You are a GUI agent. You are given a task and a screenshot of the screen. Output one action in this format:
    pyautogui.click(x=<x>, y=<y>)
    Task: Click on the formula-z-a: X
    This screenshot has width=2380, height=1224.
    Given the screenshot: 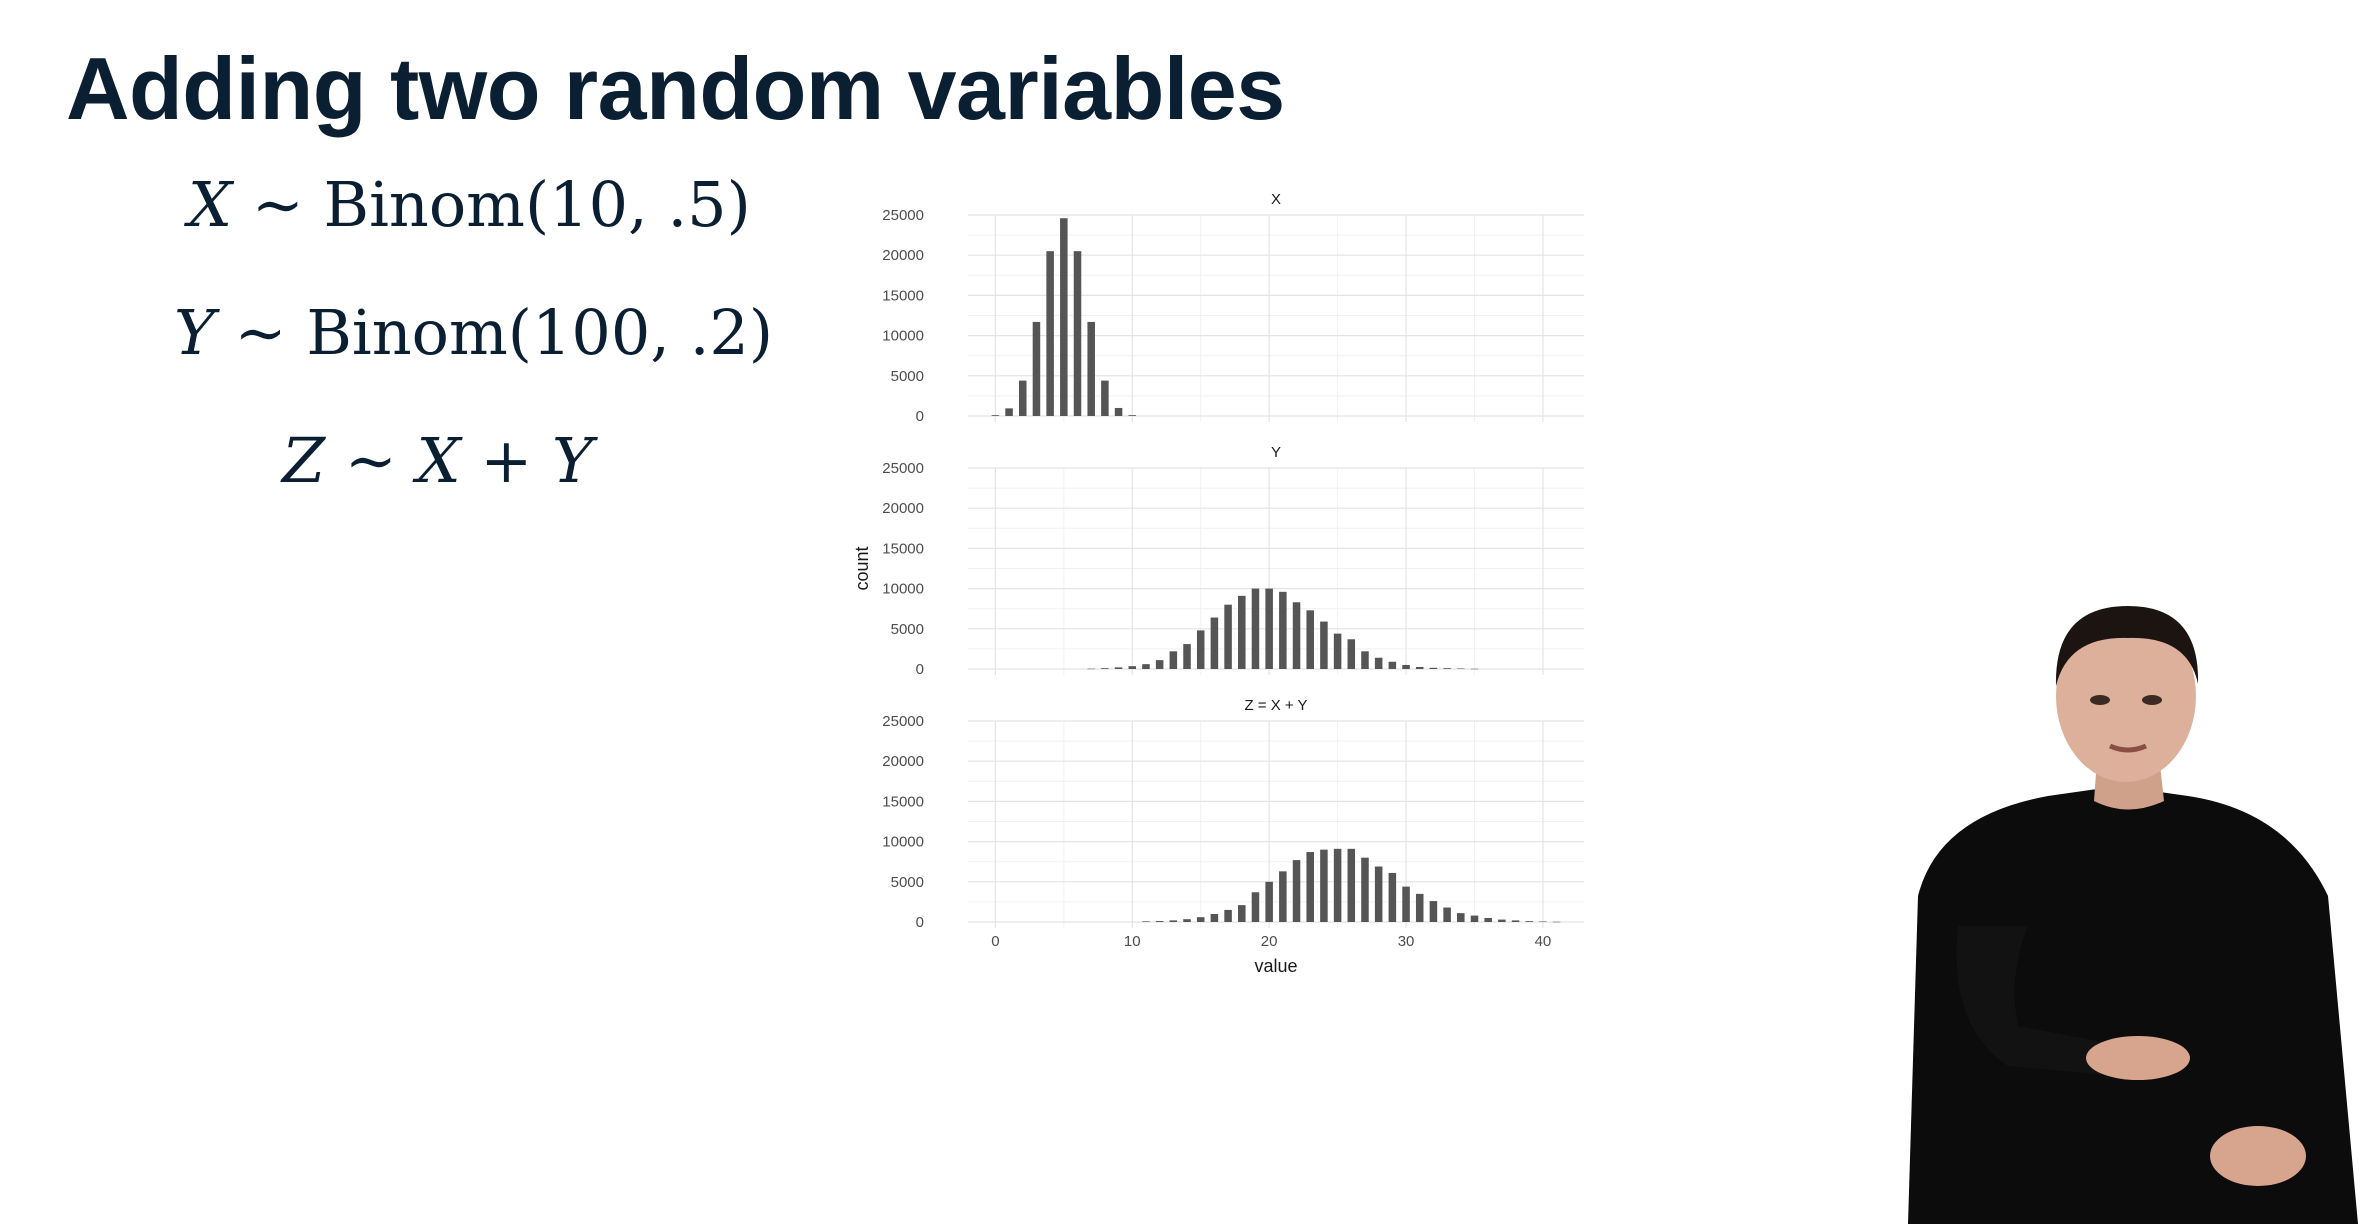 What is the action you would take?
    pyautogui.click(x=438, y=460)
    